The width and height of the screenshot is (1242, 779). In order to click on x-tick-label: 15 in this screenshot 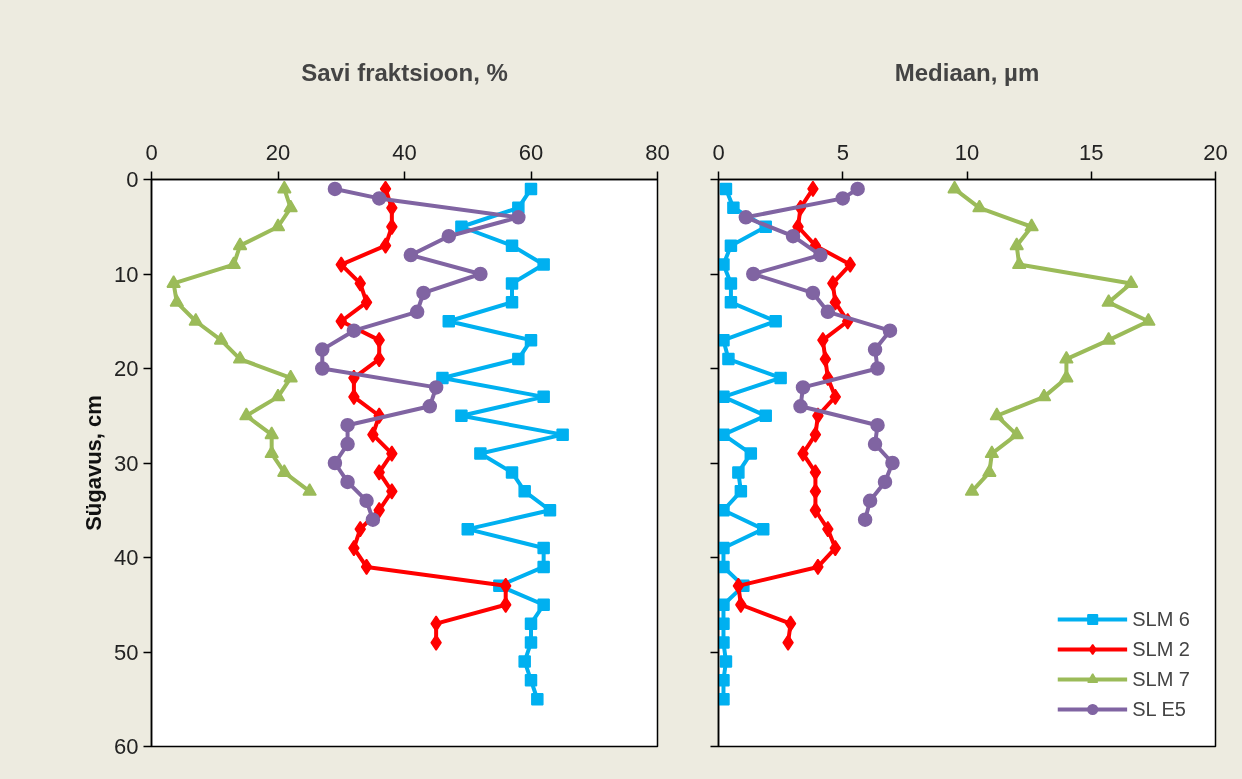, I will do `click(1091, 152)`.